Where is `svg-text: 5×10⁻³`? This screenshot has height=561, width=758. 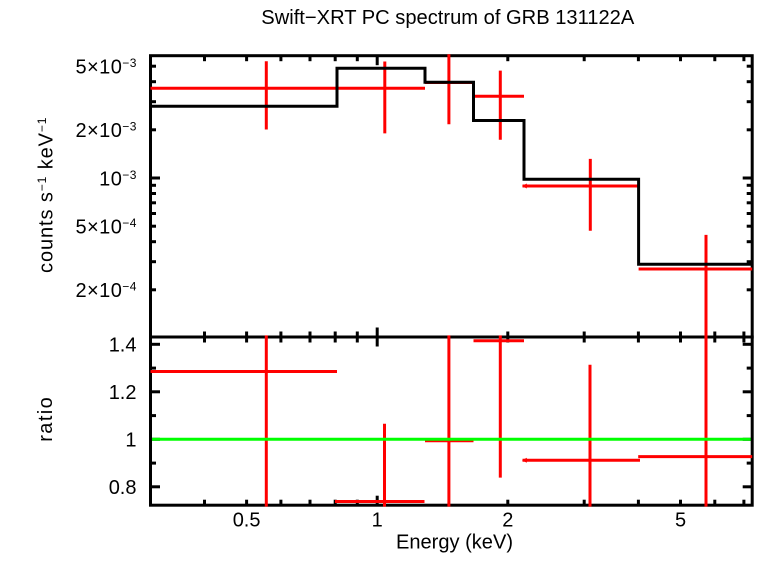 svg-text: 5×10⁻³ is located at coordinates (105, 67).